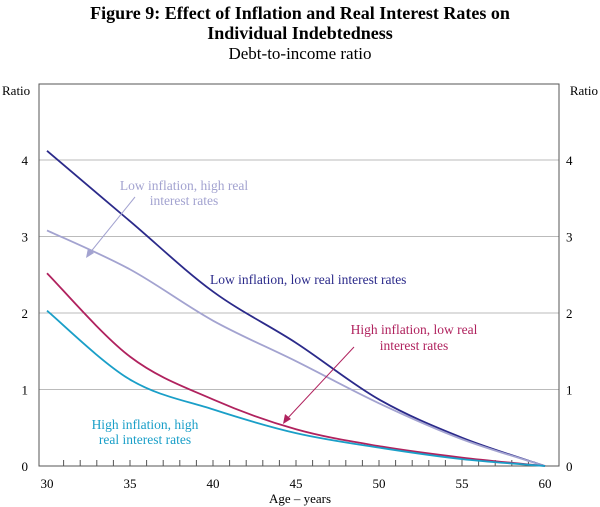 This screenshot has height=507, width=600. I want to click on svg-text: High inflation, low real, so click(414, 329).